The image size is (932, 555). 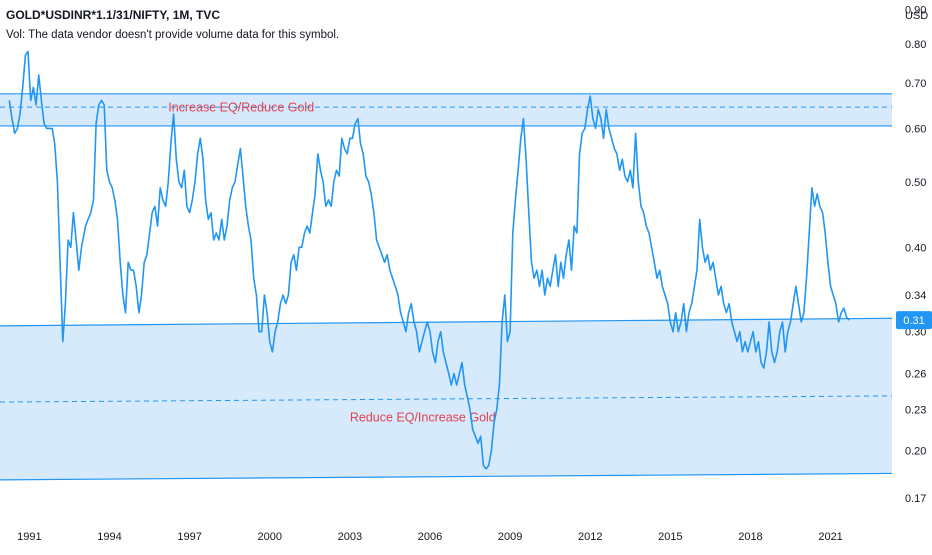 I want to click on x-tick-label-1991: 1991, so click(x=29, y=537).